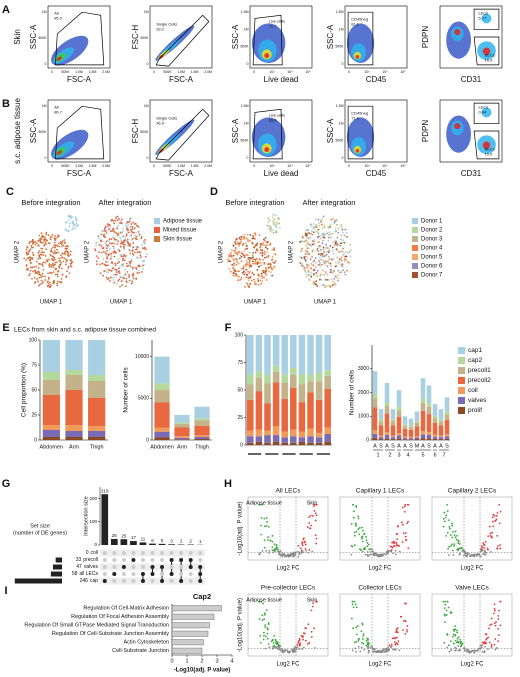 This screenshot has width=520, height=677. I want to click on y-tick-label: 200, so click(93, 498).